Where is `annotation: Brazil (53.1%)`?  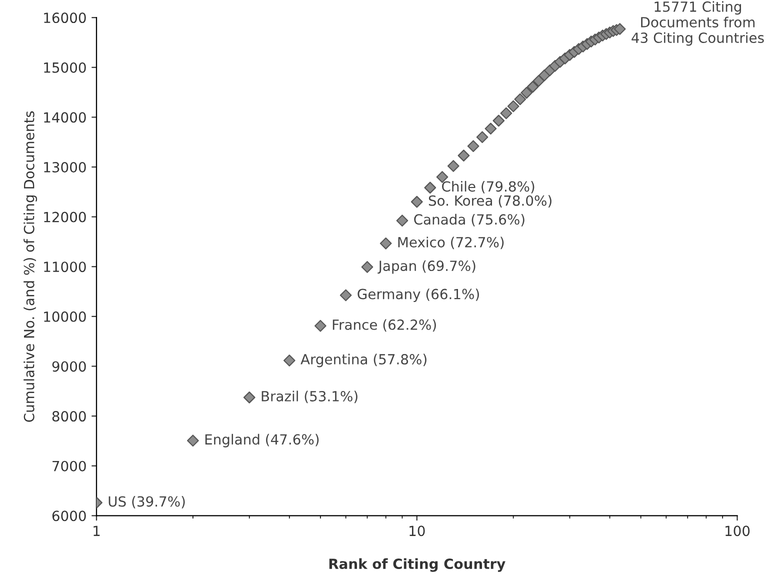 annotation: Brazil (53.1%) is located at coordinates (310, 397).